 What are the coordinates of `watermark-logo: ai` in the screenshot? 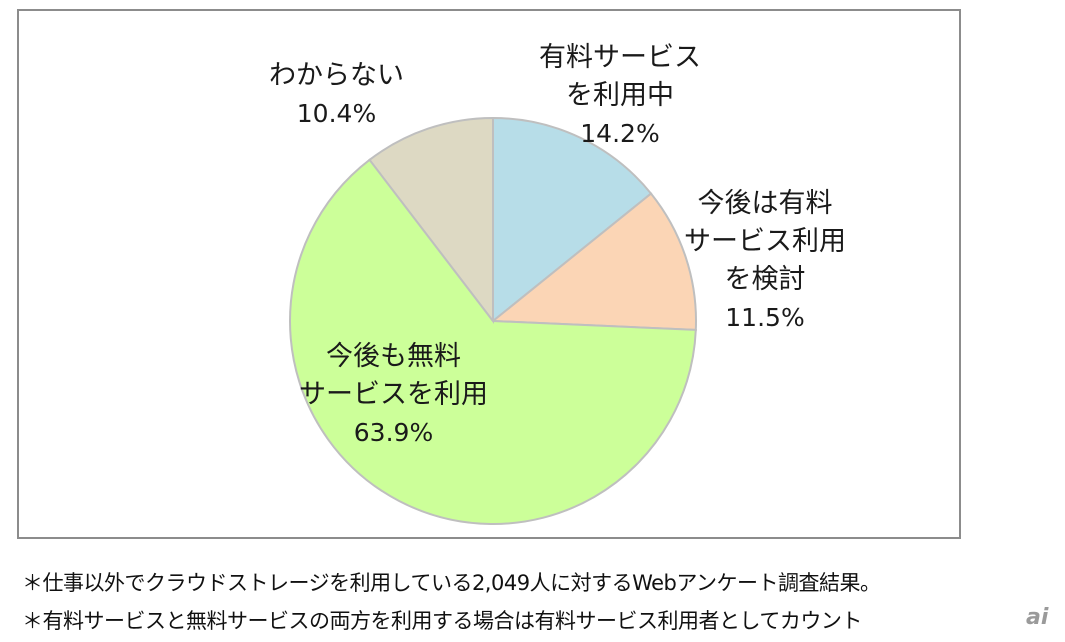 It's located at (1037, 617).